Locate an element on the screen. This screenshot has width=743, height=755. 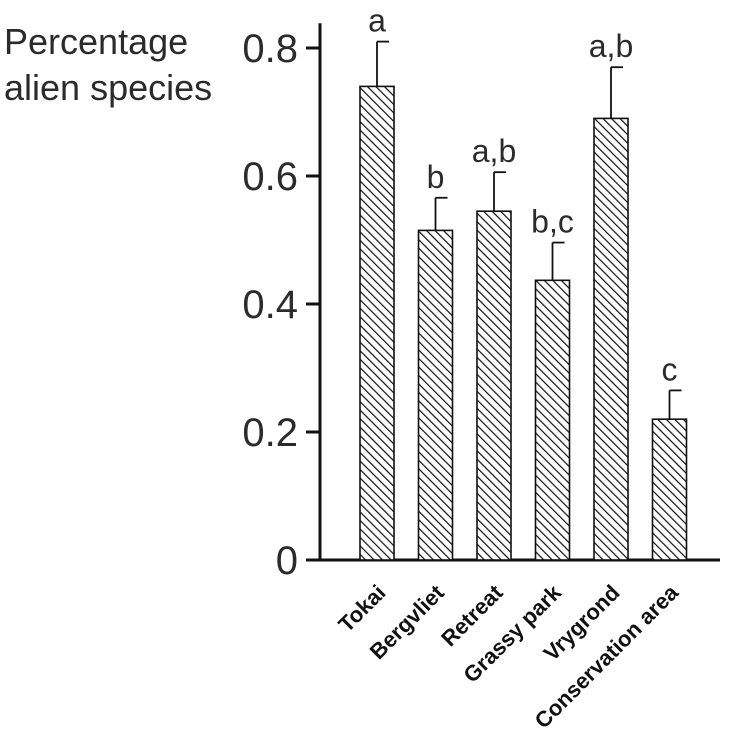
y-axis-title: Percentage alien species is located at coordinates (108, 64).